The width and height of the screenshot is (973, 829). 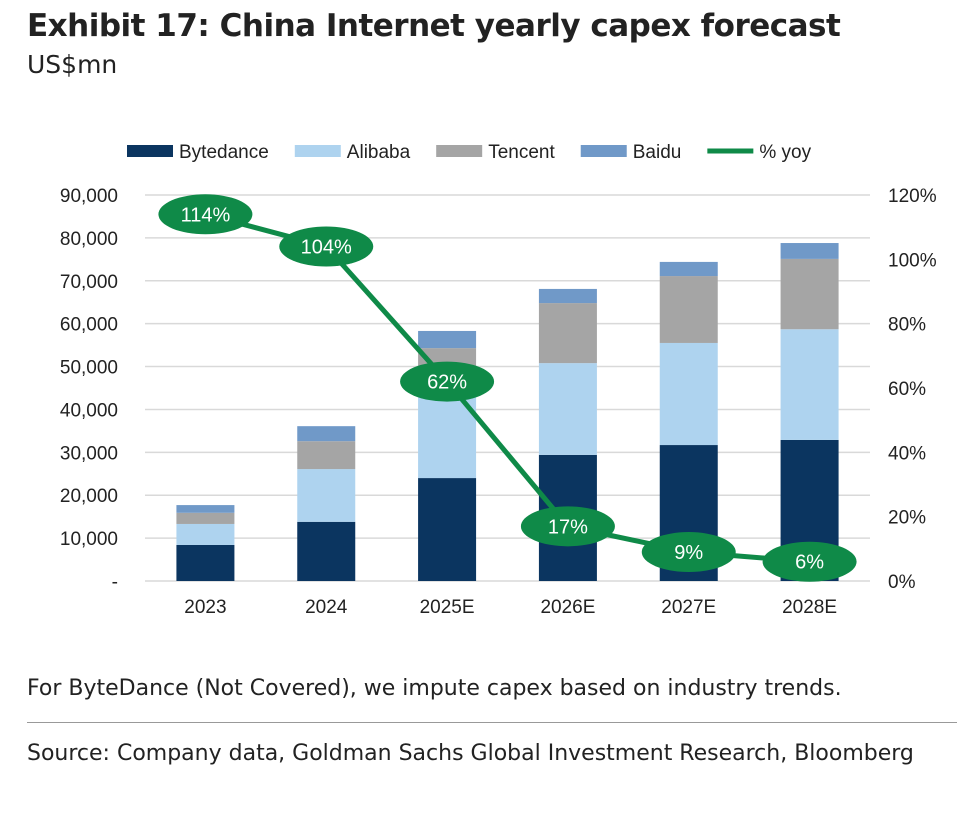 What do you see at coordinates (224, 152) in the screenshot?
I see `legend-label: Bytedance` at bounding box center [224, 152].